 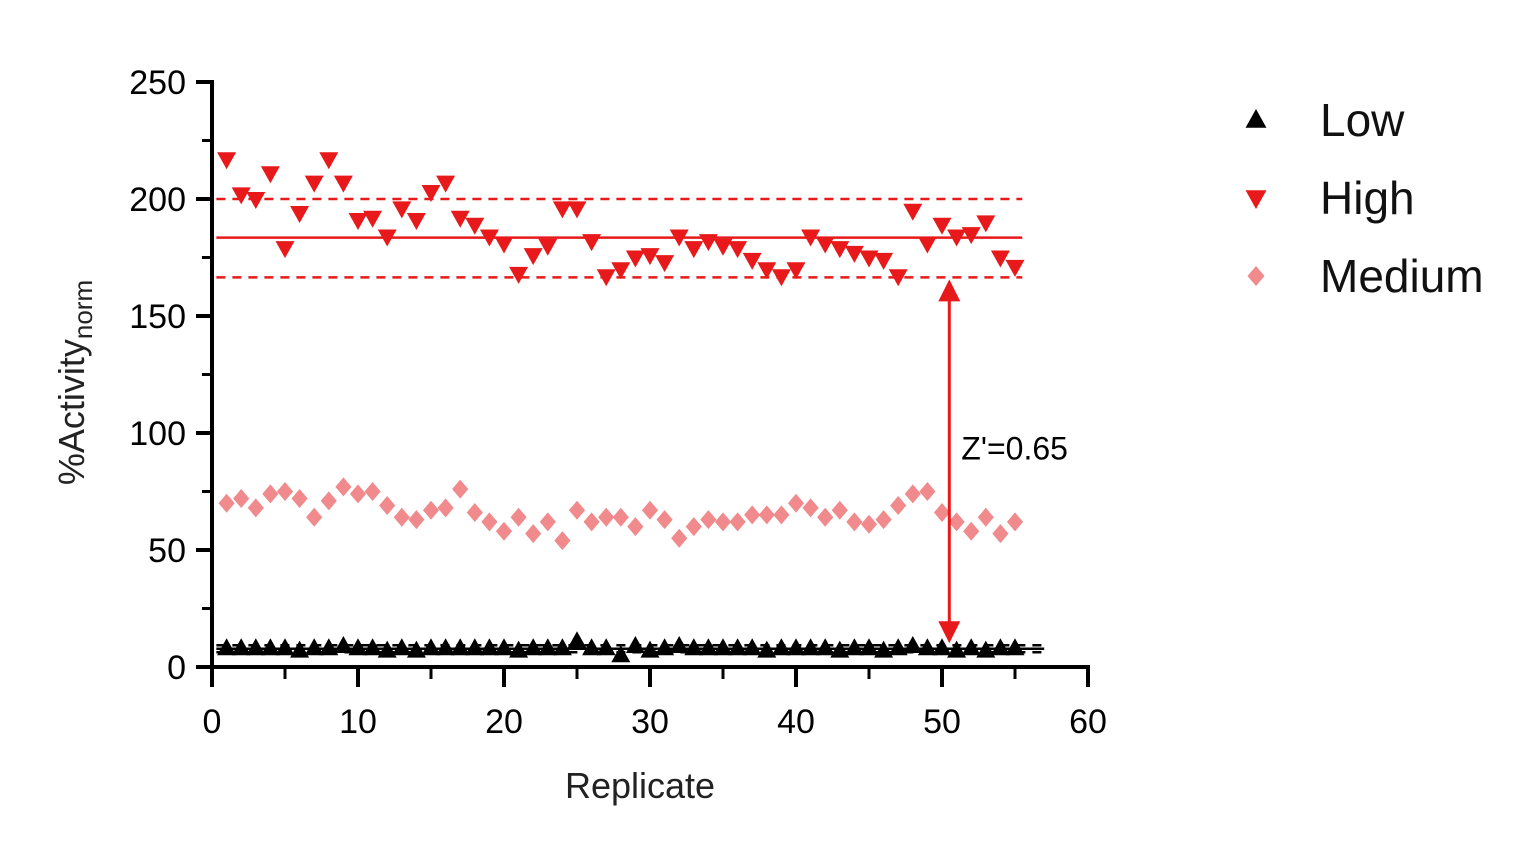 What do you see at coordinates (1402, 276) in the screenshot?
I see `legend-label-medium: Medium` at bounding box center [1402, 276].